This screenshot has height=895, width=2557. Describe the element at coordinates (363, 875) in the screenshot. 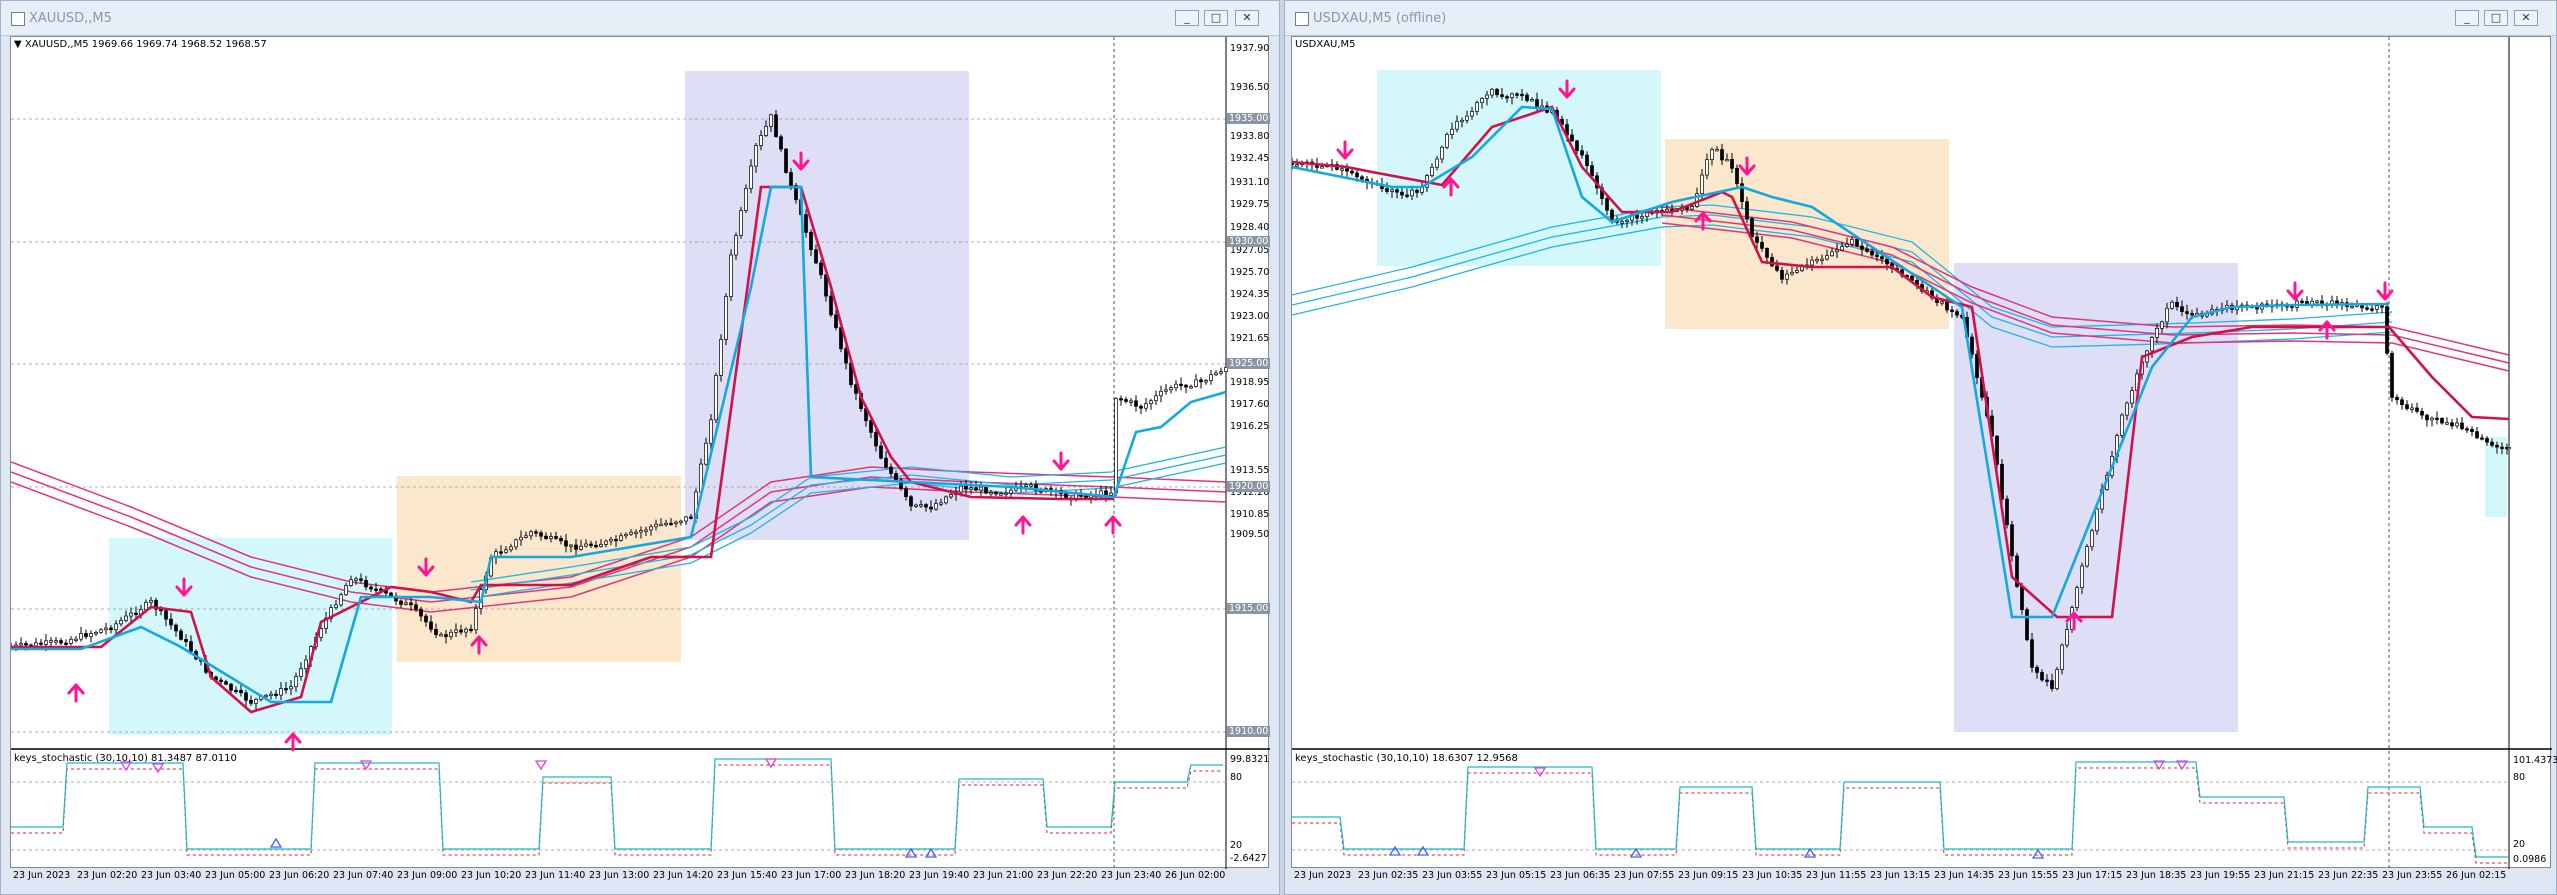

I see `time-axis-label: 23 Jun 07:40` at that location.